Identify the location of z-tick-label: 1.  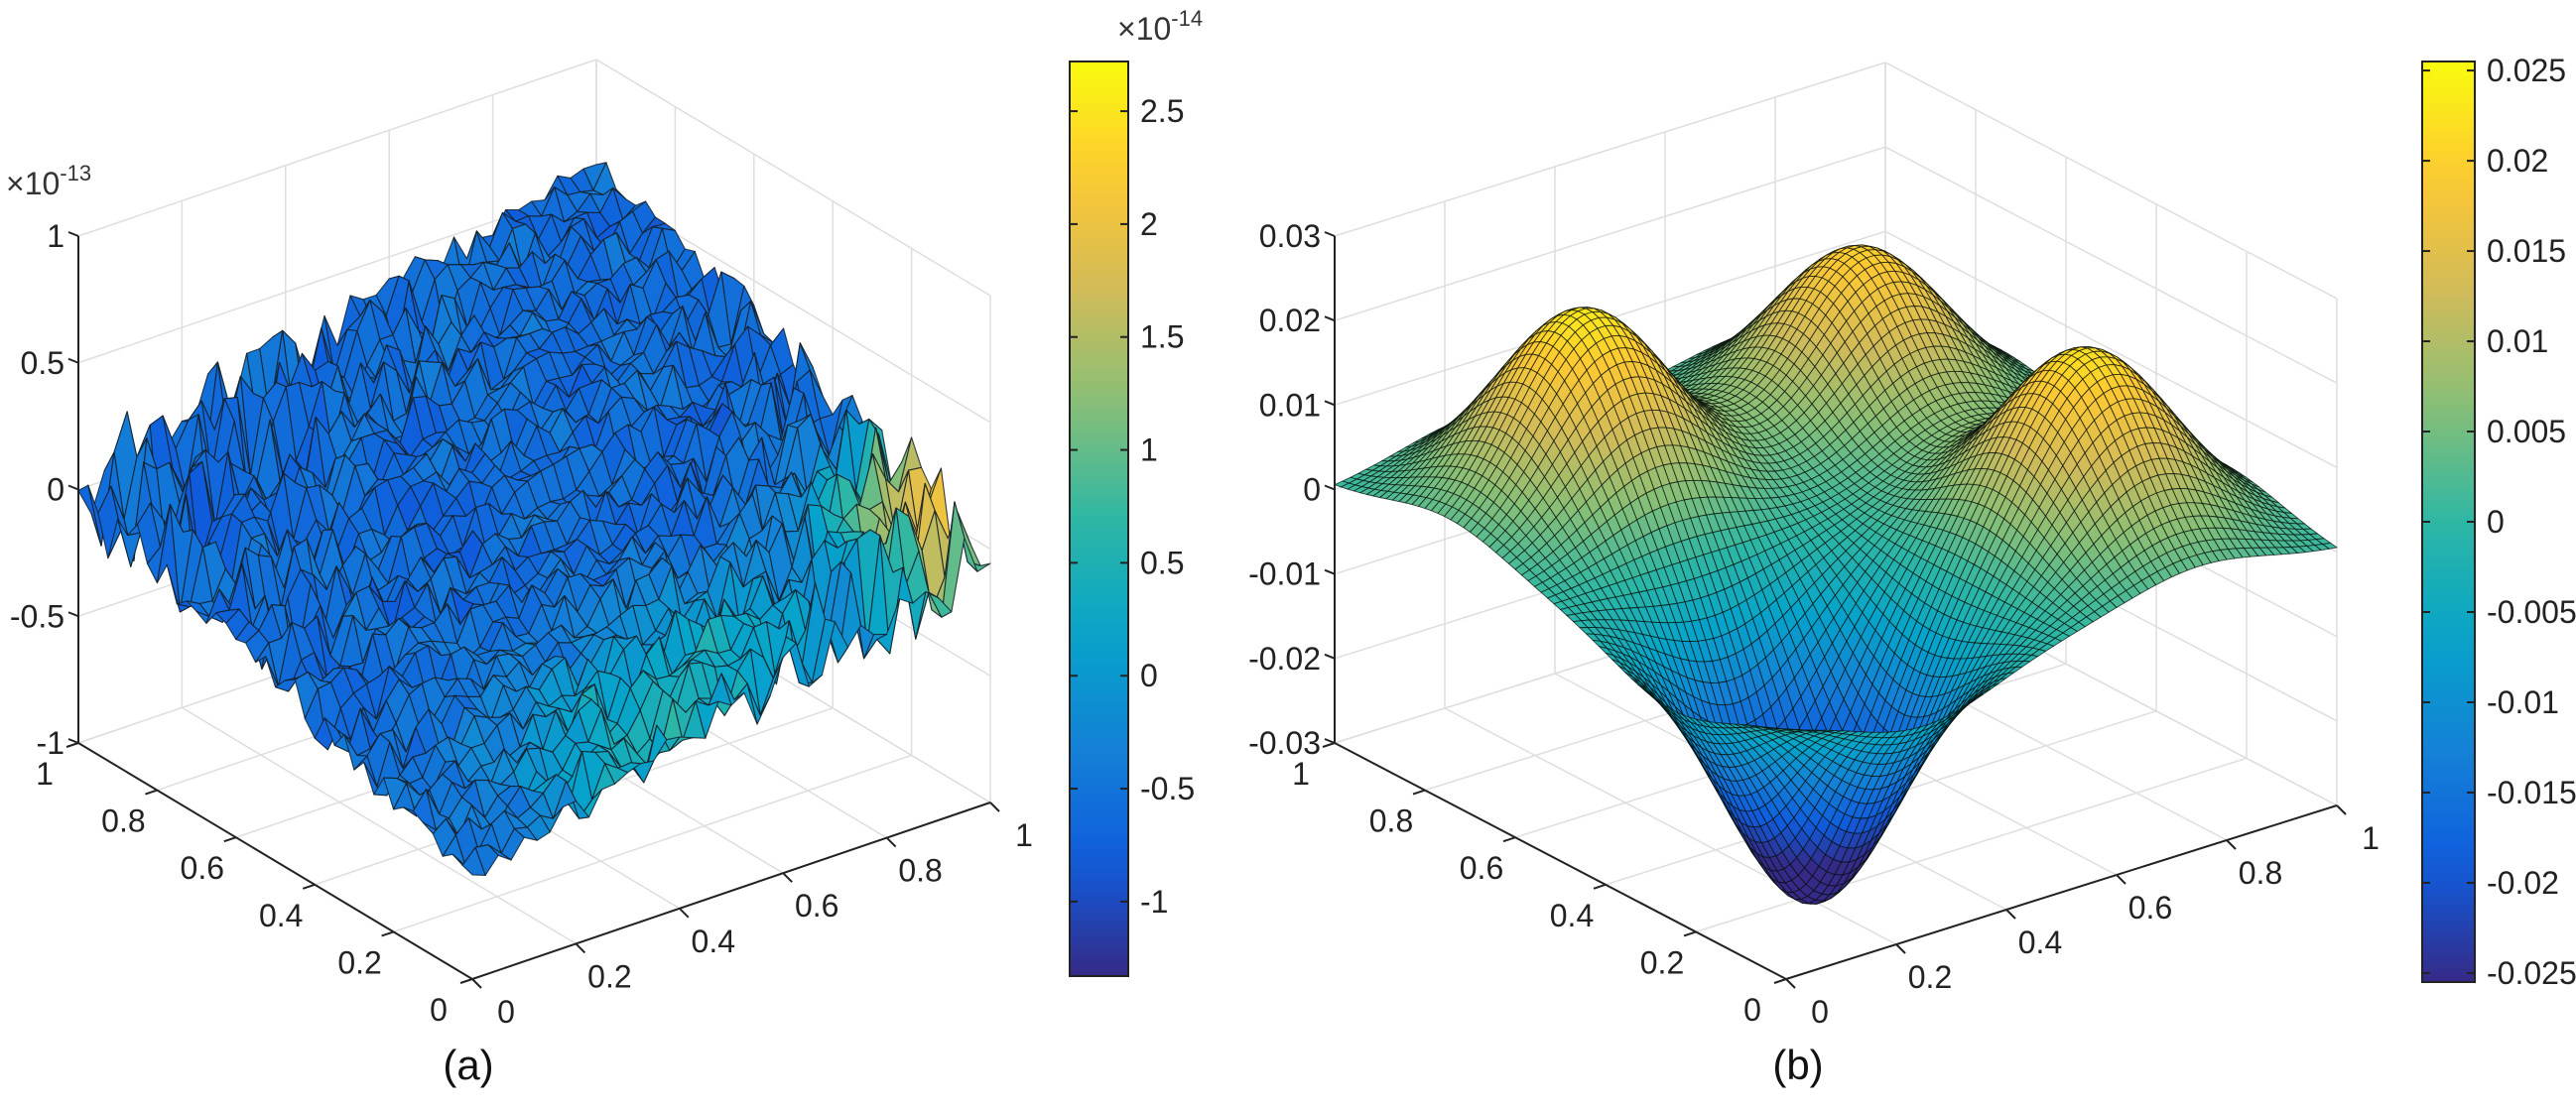
(56, 236).